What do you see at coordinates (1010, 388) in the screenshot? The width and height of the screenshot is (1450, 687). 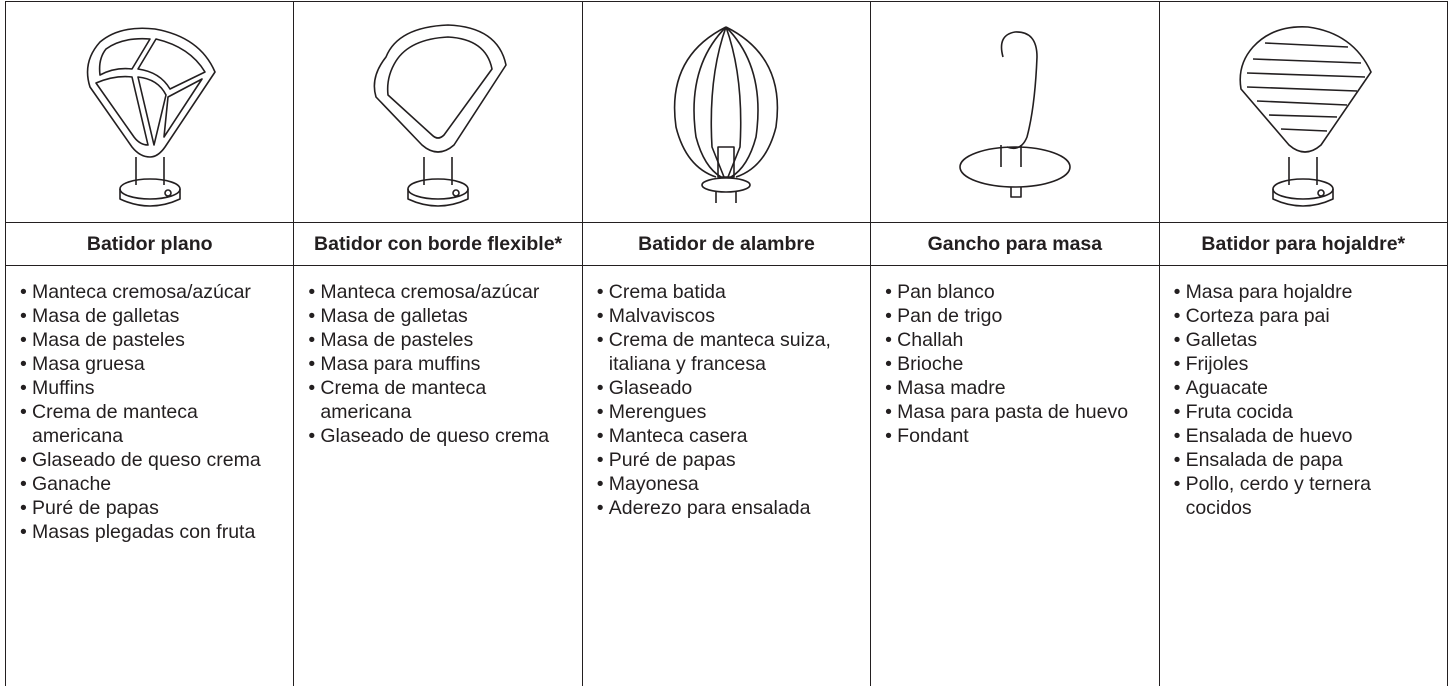 I see `use-item: Masa madre` at bounding box center [1010, 388].